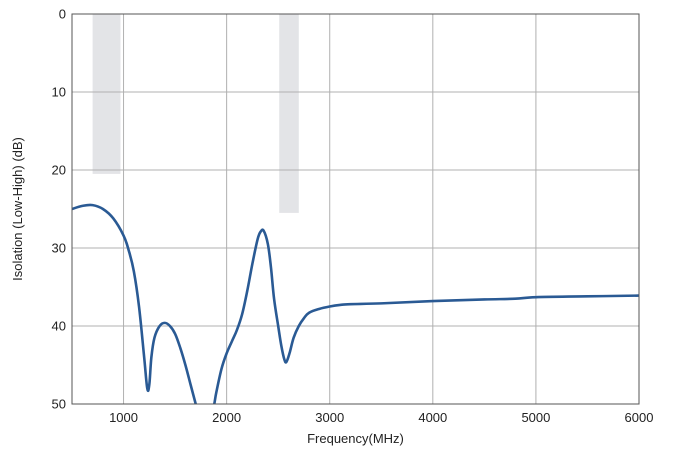  I want to click on x-tick-label-3000: 3000, so click(329, 417).